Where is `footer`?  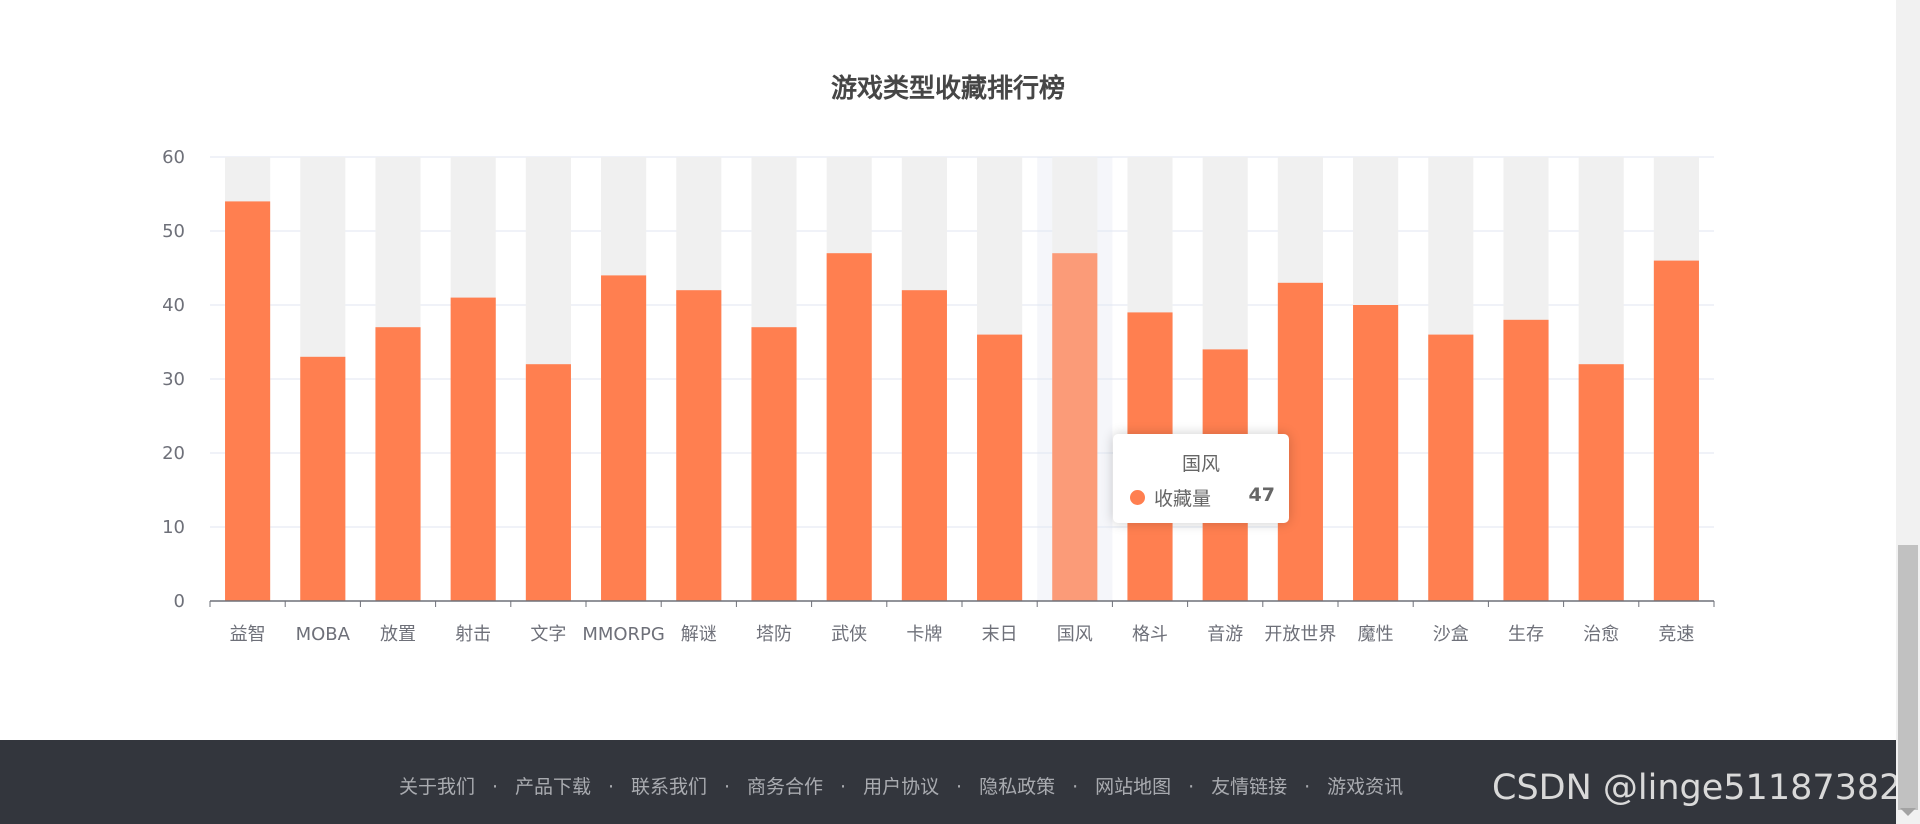
footer is located at coordinates (948, 782).